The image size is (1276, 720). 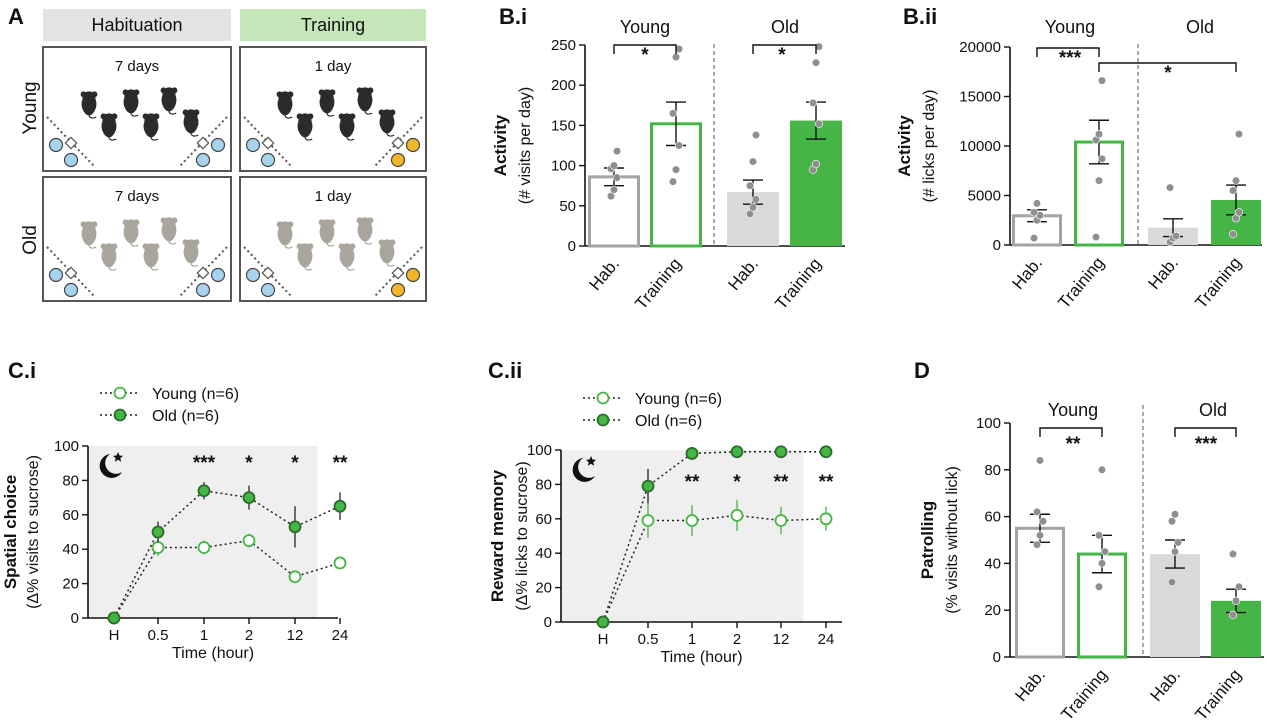 I want to click on x-tick-label: 1, so click(x=204, y=635).